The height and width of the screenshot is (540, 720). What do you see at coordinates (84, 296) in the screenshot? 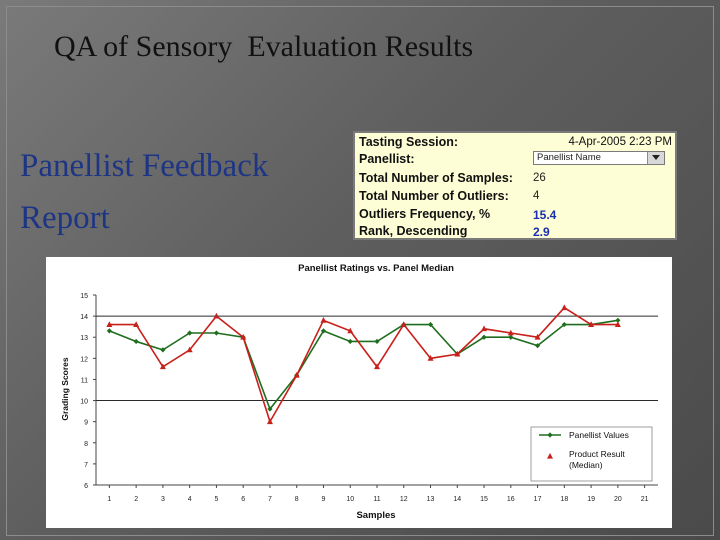
I see `y-tick-label: 15` at bounding box center [84, 296].